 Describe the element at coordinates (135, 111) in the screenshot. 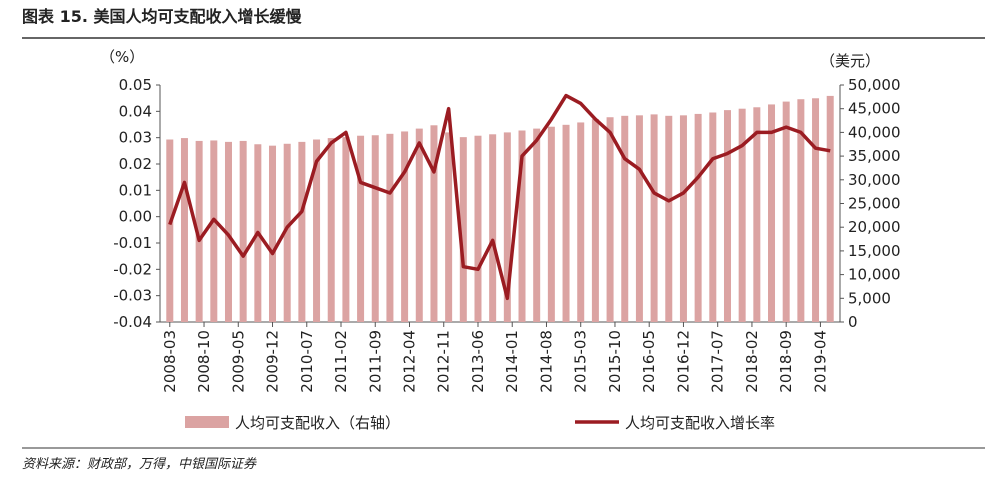

I see `y-tick-label: 0.04` at that location.